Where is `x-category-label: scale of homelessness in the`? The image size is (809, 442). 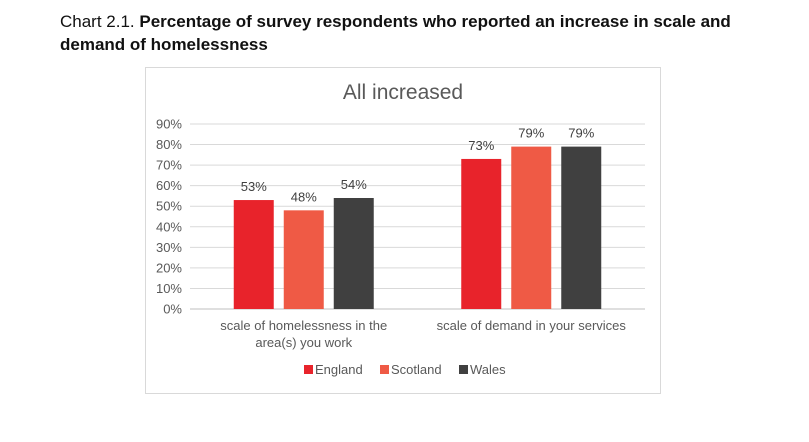
x-category-label: scale of homelessness in the is located at coordinates (303, 325).